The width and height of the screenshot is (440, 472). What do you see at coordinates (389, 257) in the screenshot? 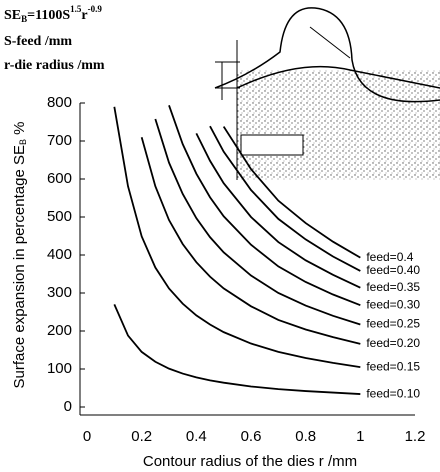
I see `legend-label: feed=0.4` at bounding box center [389, 257].